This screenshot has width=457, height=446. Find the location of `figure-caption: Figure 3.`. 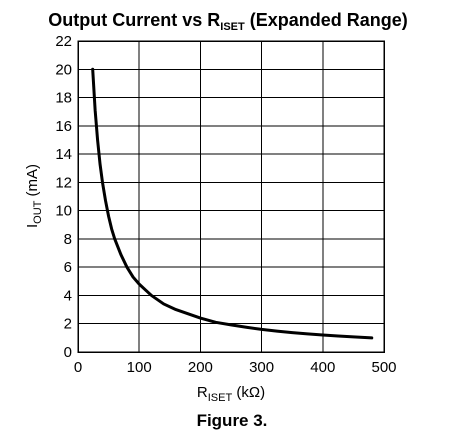

figure-caption: Figure 3. is located at coordinates (232, 420).